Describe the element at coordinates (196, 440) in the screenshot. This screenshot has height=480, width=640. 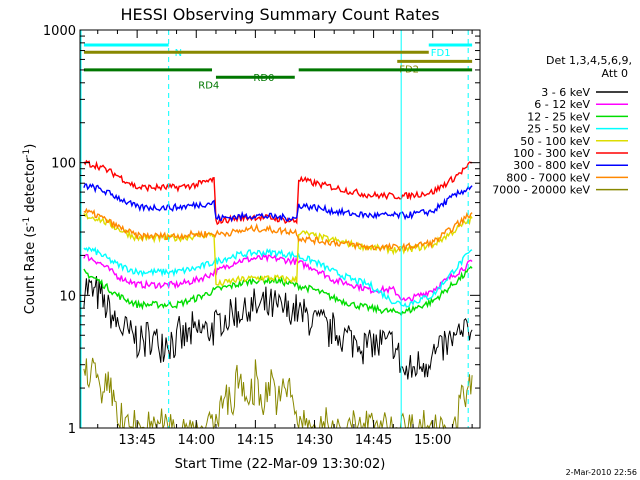
I see `x-tick-label-2: 14:00` at that location.